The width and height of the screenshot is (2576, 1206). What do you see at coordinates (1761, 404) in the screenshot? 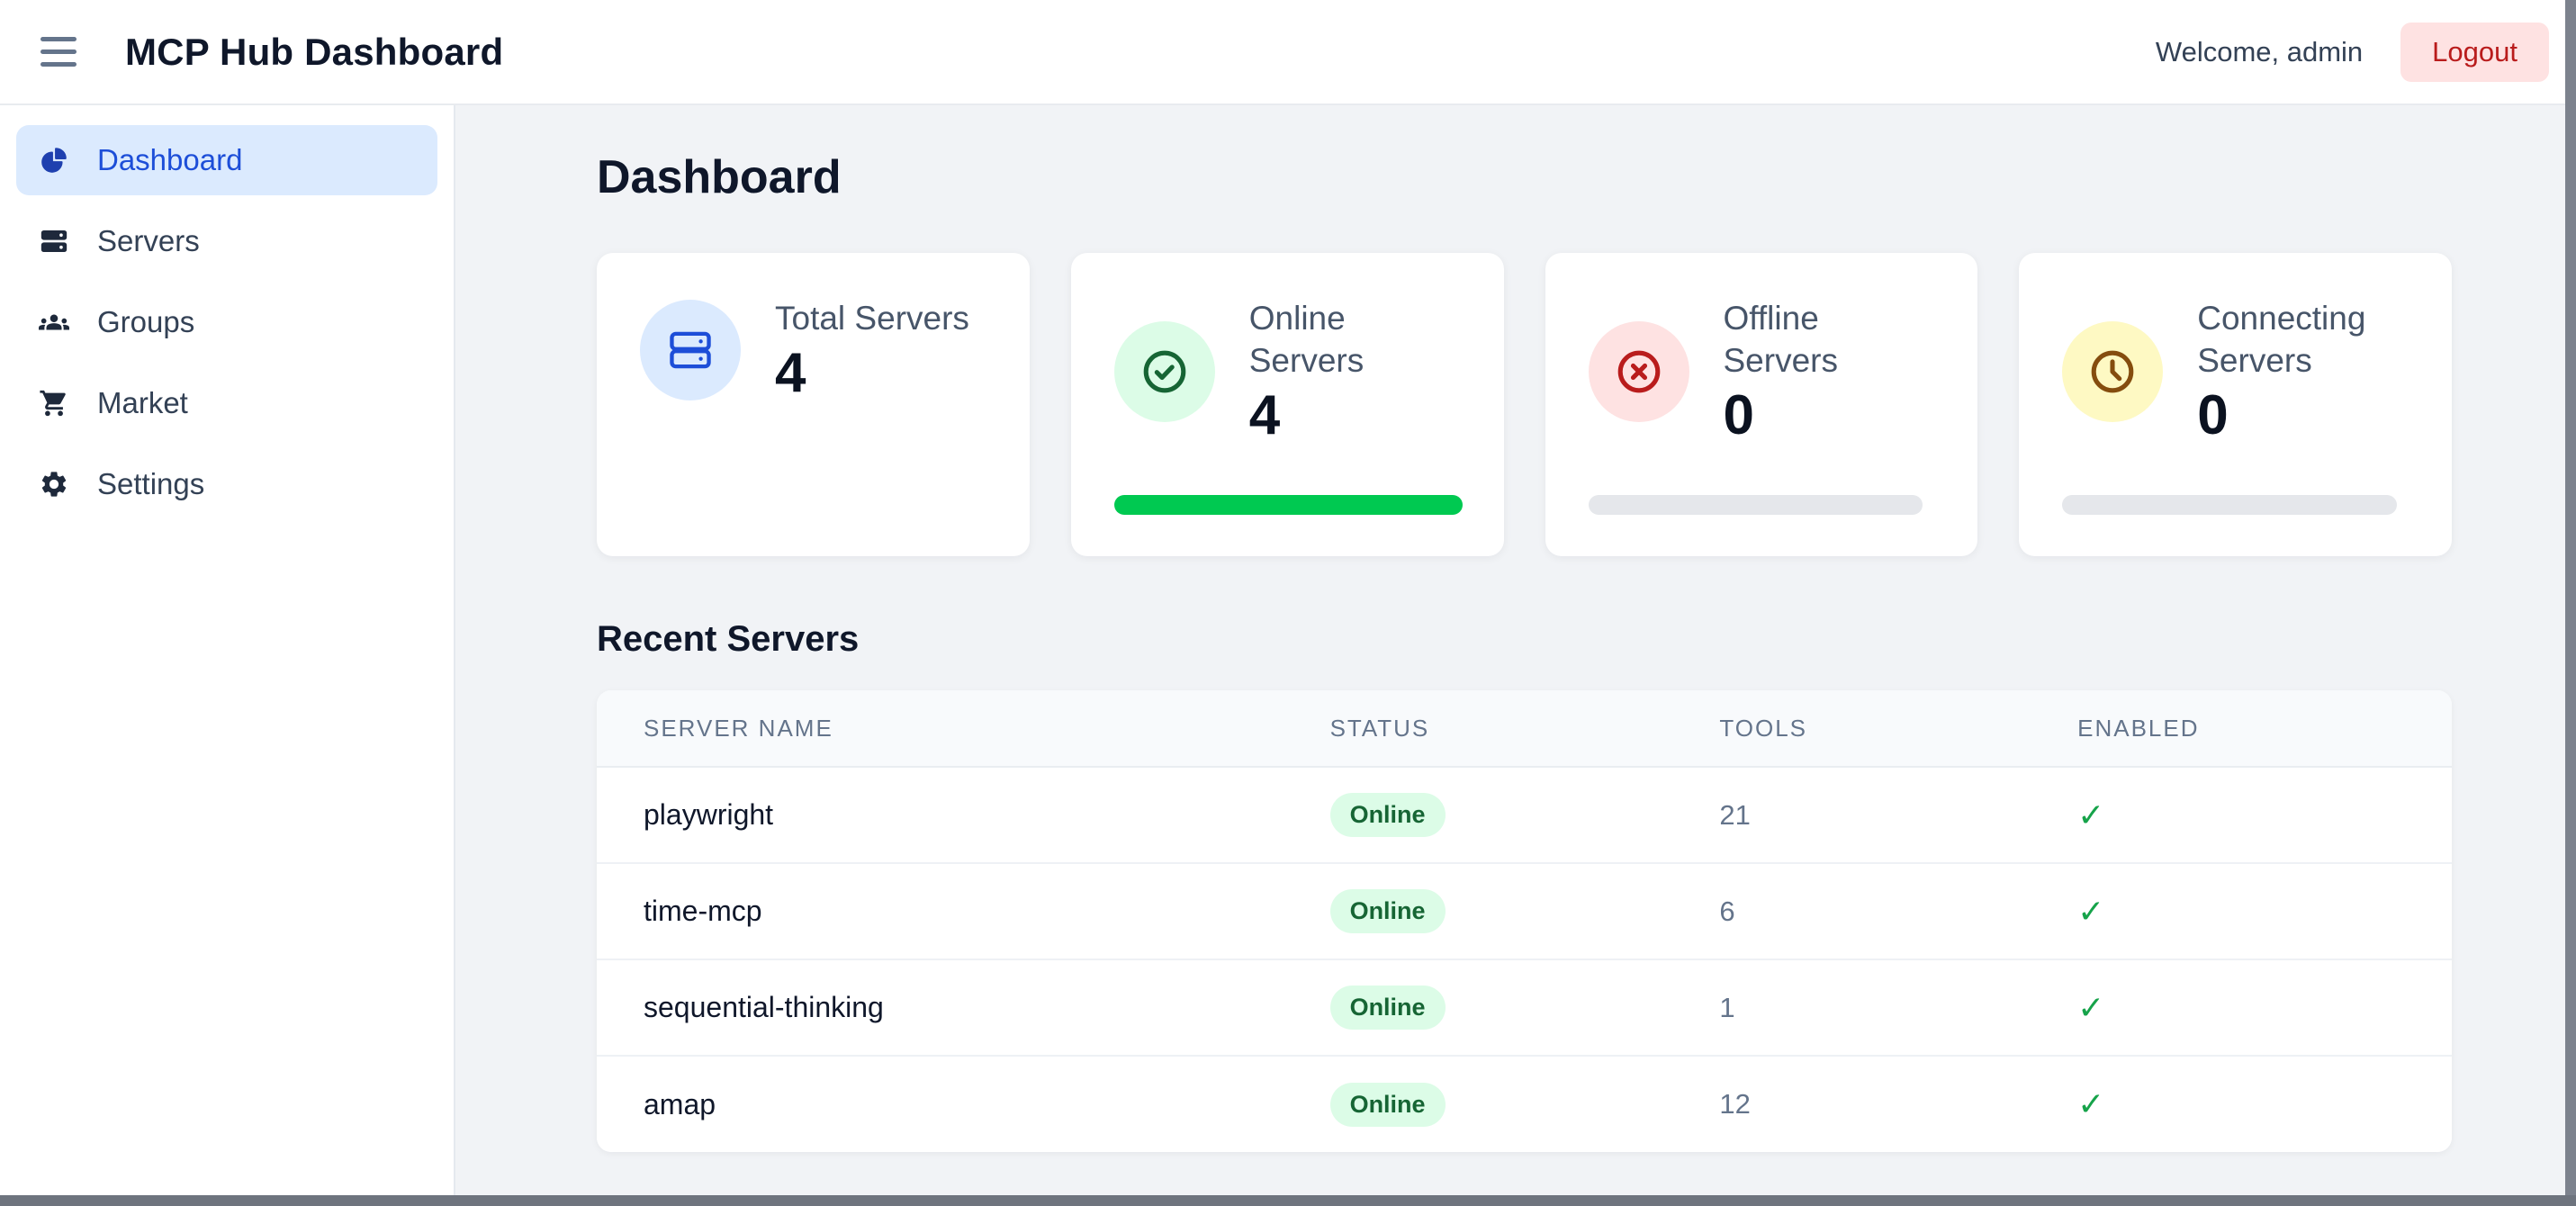
I see `stat-card-offline-servers: Offline Servers 0` at bounding box center [1761, 404].